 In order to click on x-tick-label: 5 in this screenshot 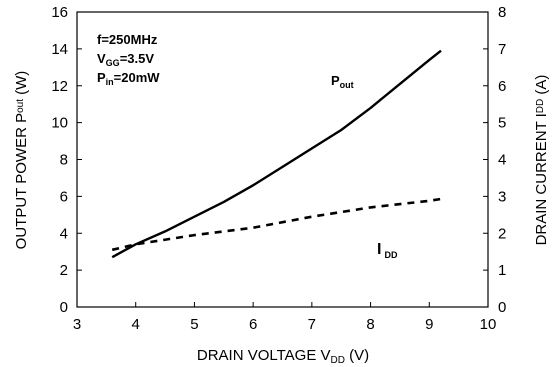, I will do `click(194, 324)`.